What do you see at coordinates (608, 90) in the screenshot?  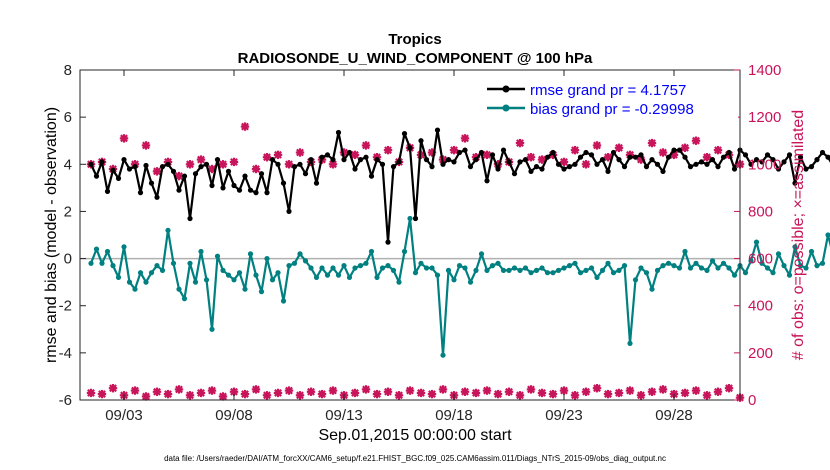 I see `legend-rmse-label: rmse grand pr = 4.1757` at bounding box center [608, 90].